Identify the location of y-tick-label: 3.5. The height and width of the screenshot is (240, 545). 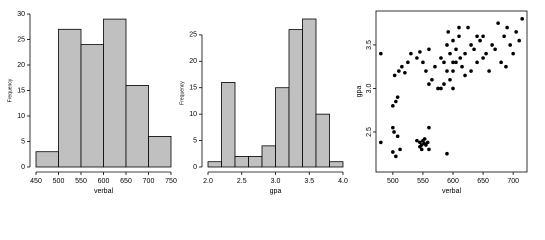
(369, 45).